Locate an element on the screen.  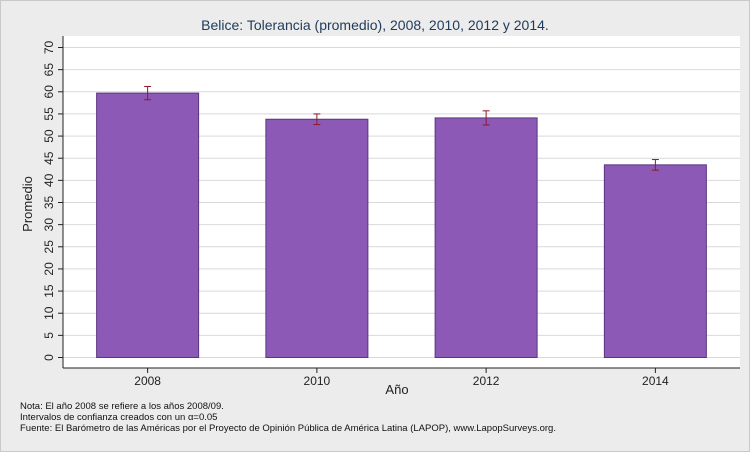
x-tick-label-2008: 2008 is located at coordinates (147, 381).